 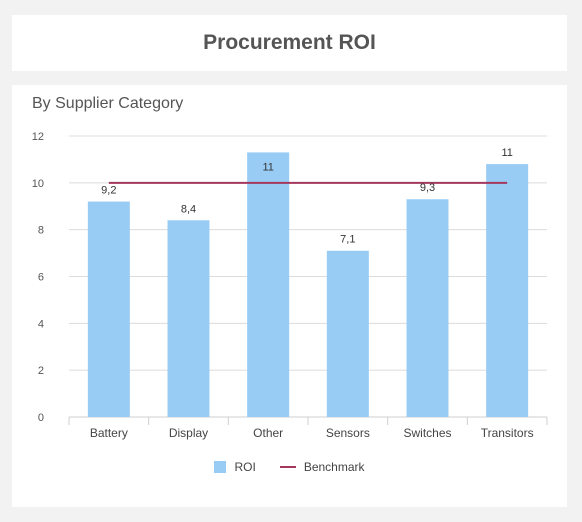 What do you see at coordinates (268, 284) in the screenshot?
I see `bar-other` at bounding box center [268, 284].